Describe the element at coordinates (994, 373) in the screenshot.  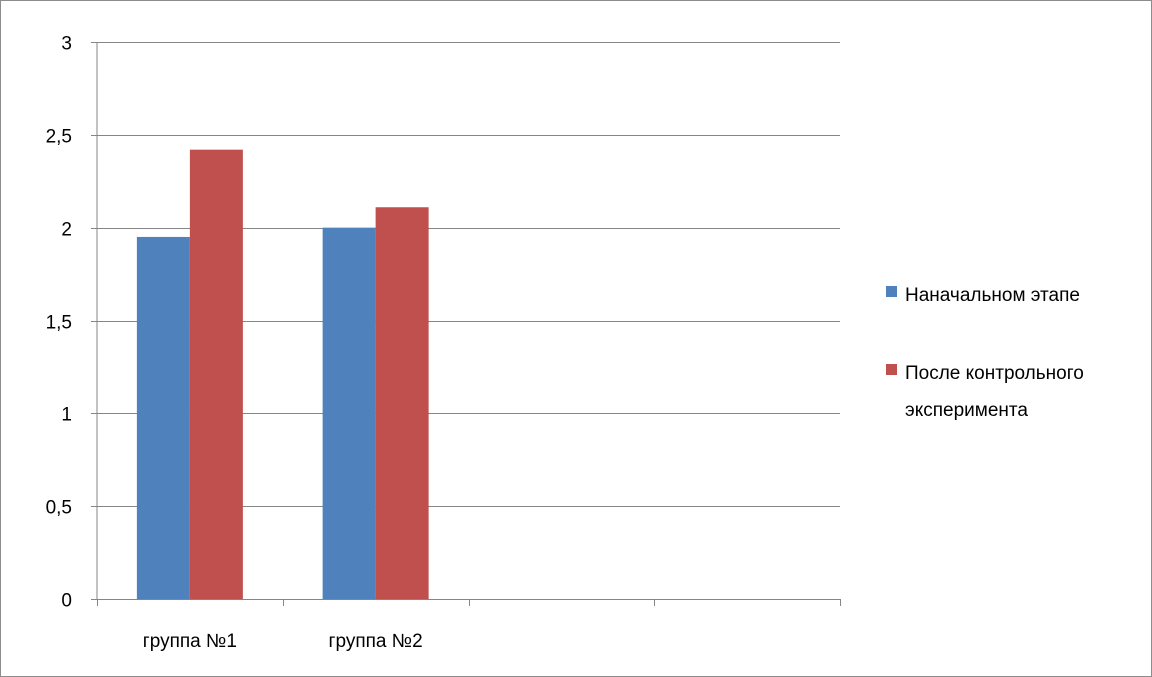
I see `legend-label: После контрольного` at that location.